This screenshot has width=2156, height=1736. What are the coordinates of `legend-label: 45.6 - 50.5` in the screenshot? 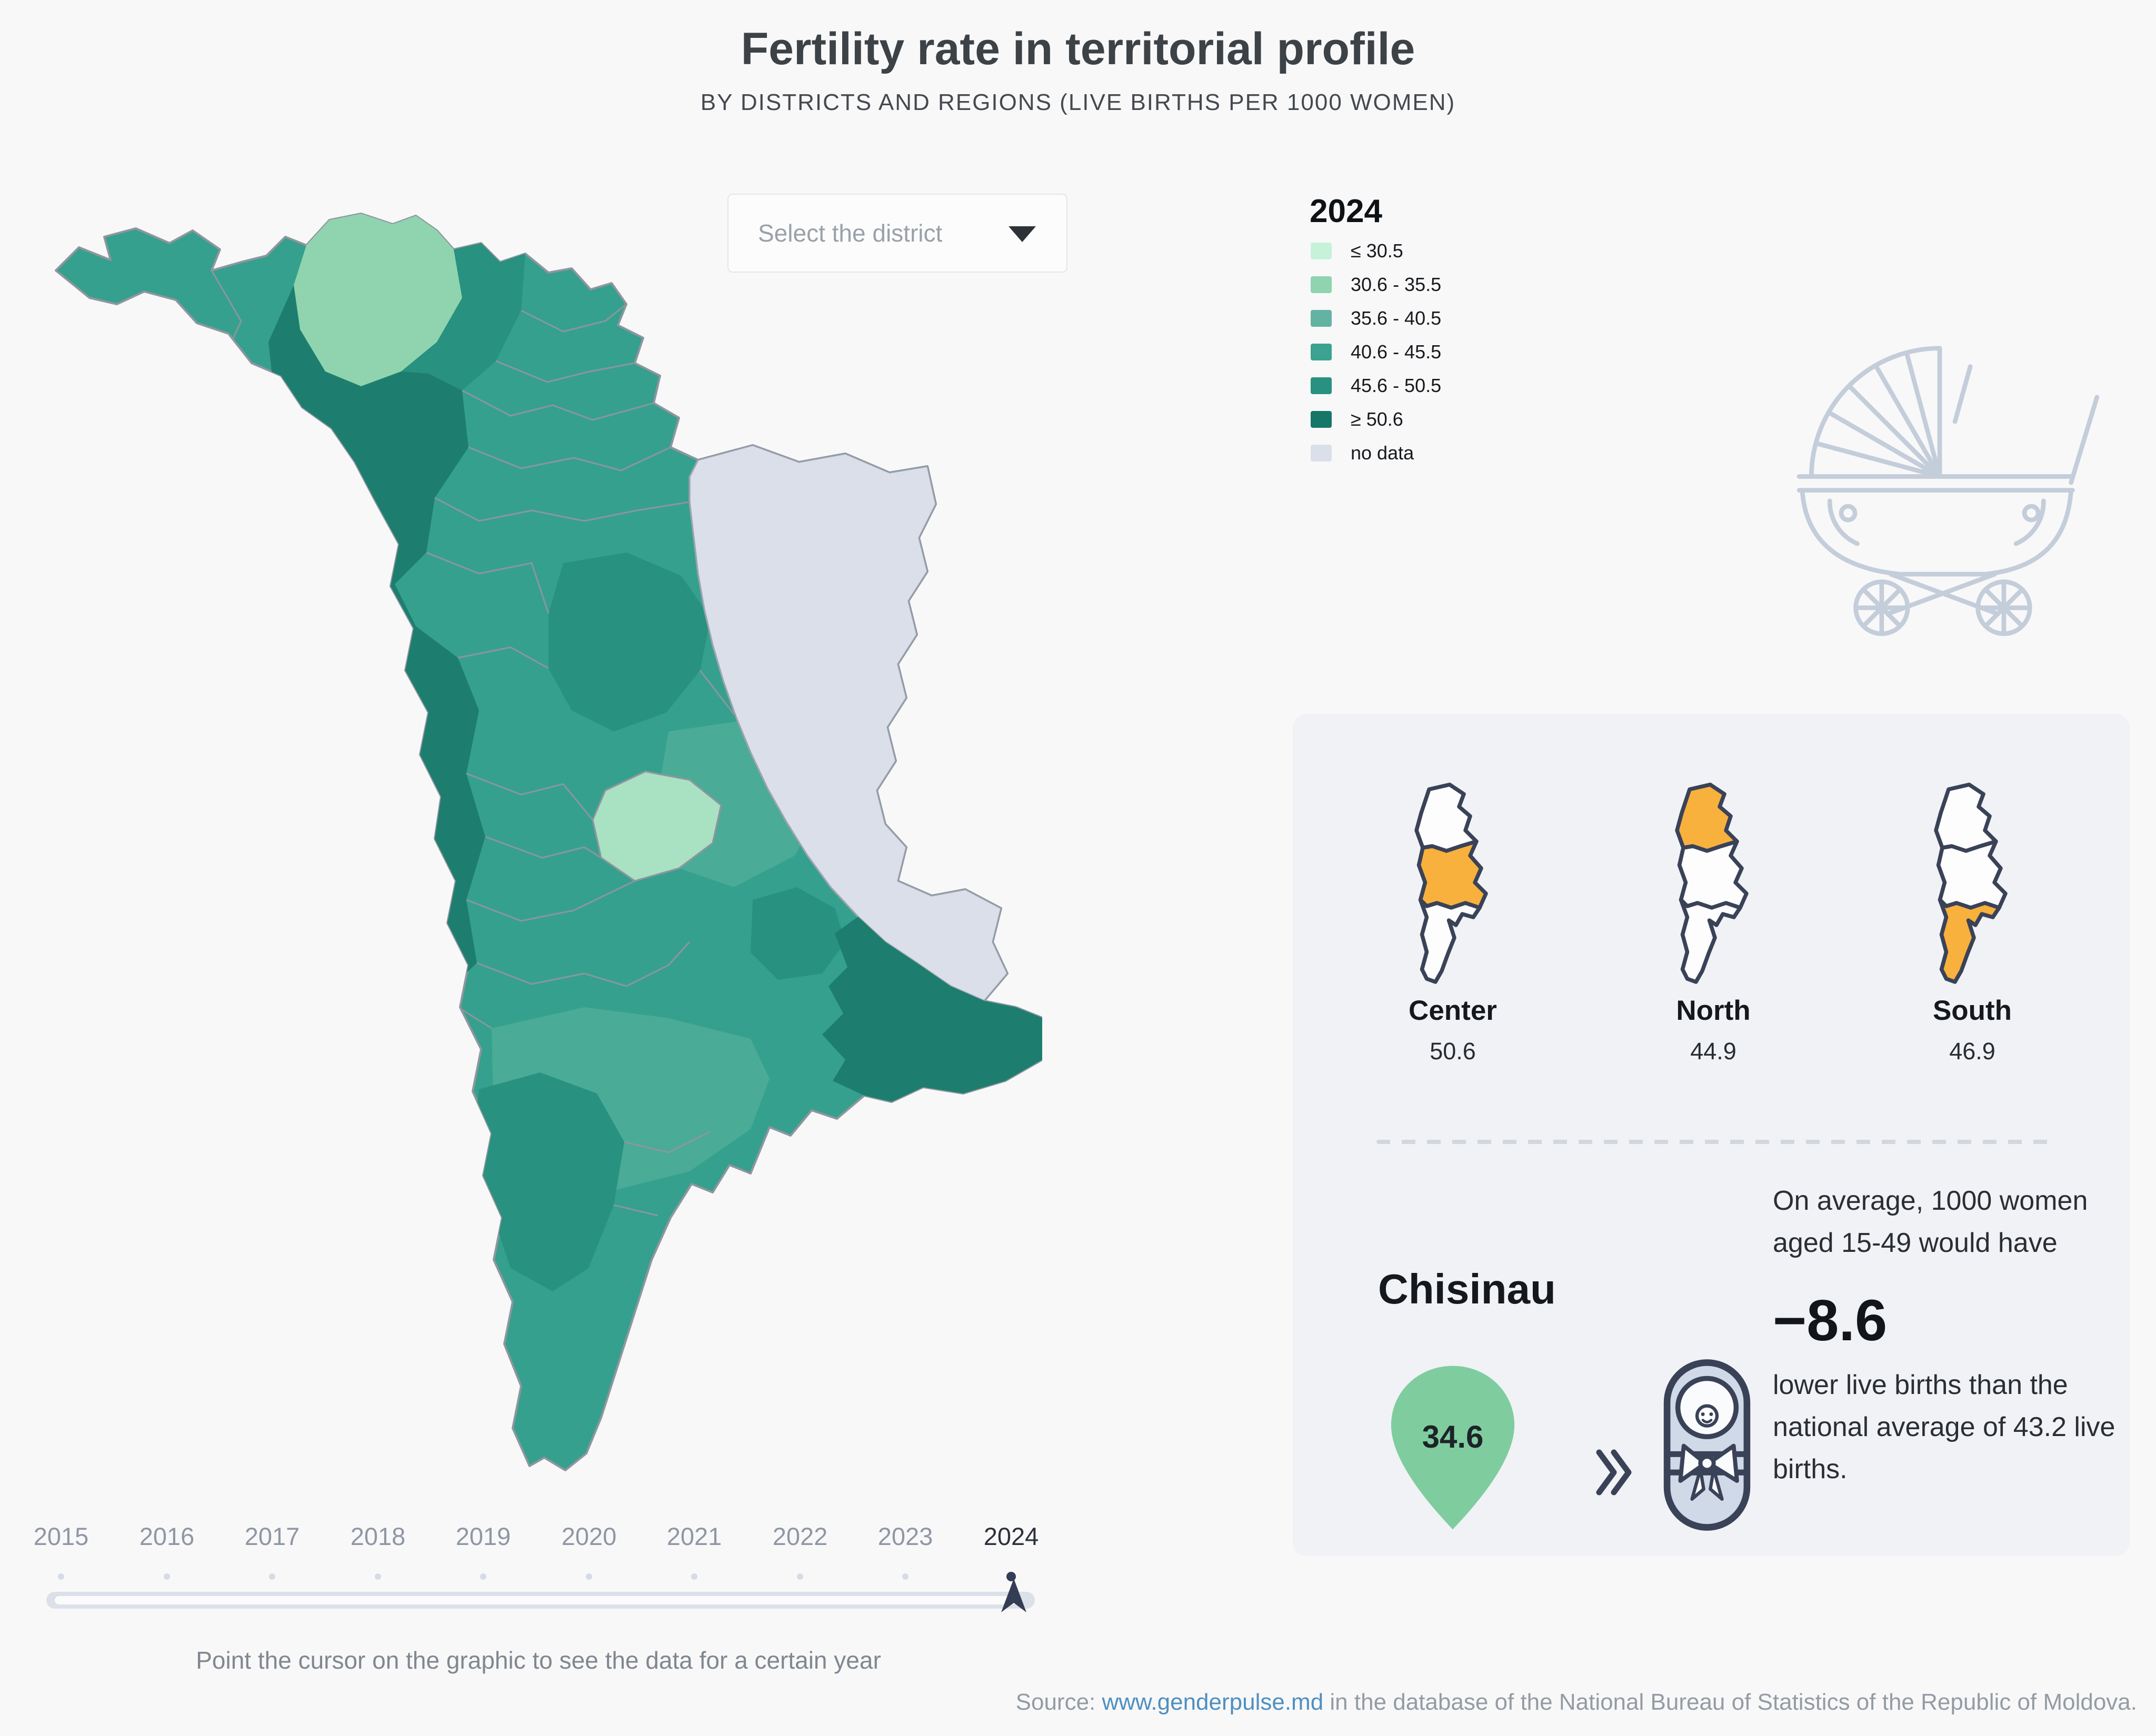 It's located at (1396, 385).